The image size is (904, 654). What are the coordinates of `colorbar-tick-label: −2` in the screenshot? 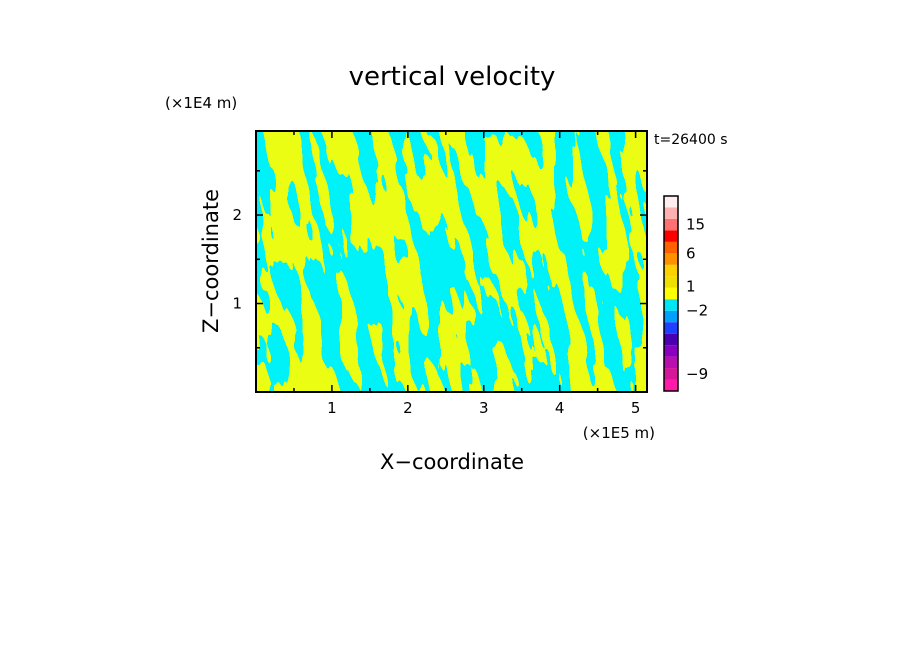 It's located at (697, 311).